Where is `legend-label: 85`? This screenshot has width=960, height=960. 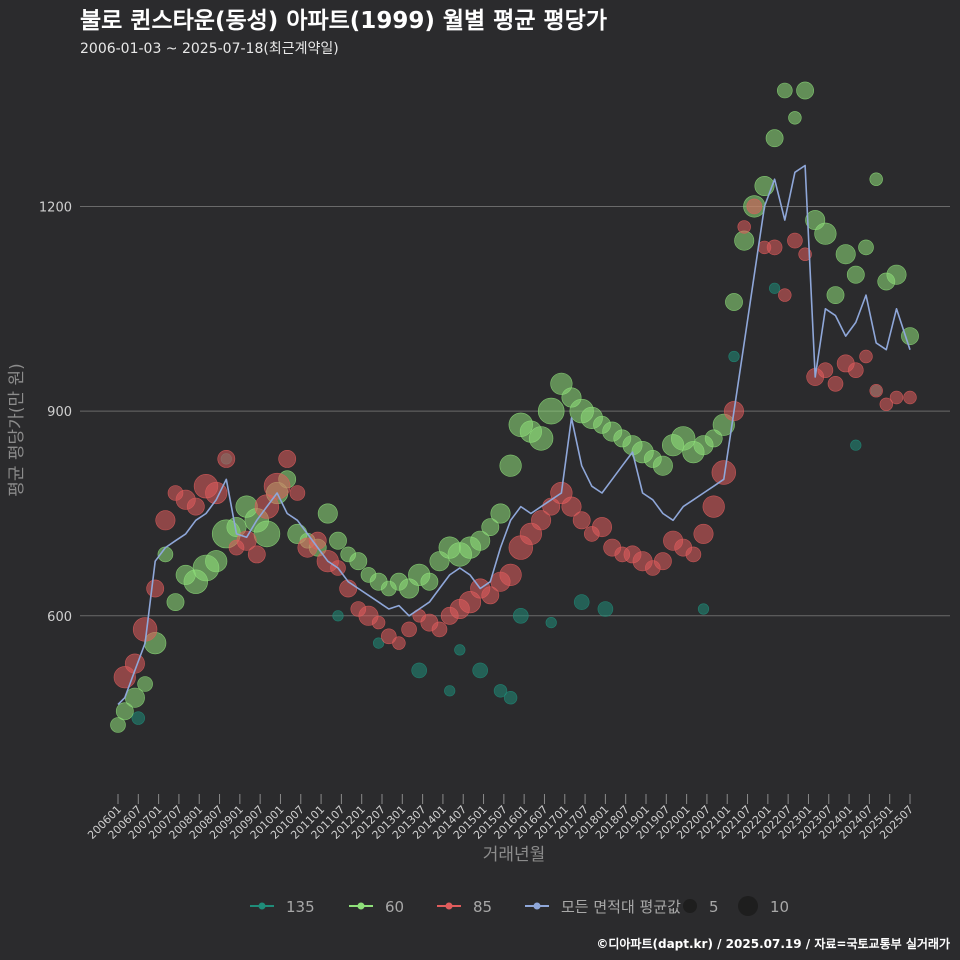
legend-label: 85 is located at coordinates (482, 907).